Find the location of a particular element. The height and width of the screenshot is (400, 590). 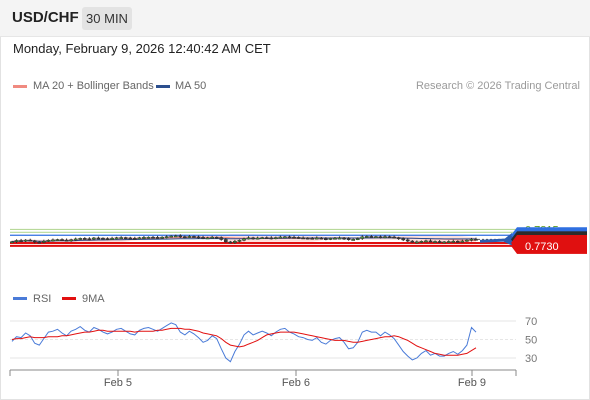

ma50-legend-swatch is located at coordinates (163, 86).